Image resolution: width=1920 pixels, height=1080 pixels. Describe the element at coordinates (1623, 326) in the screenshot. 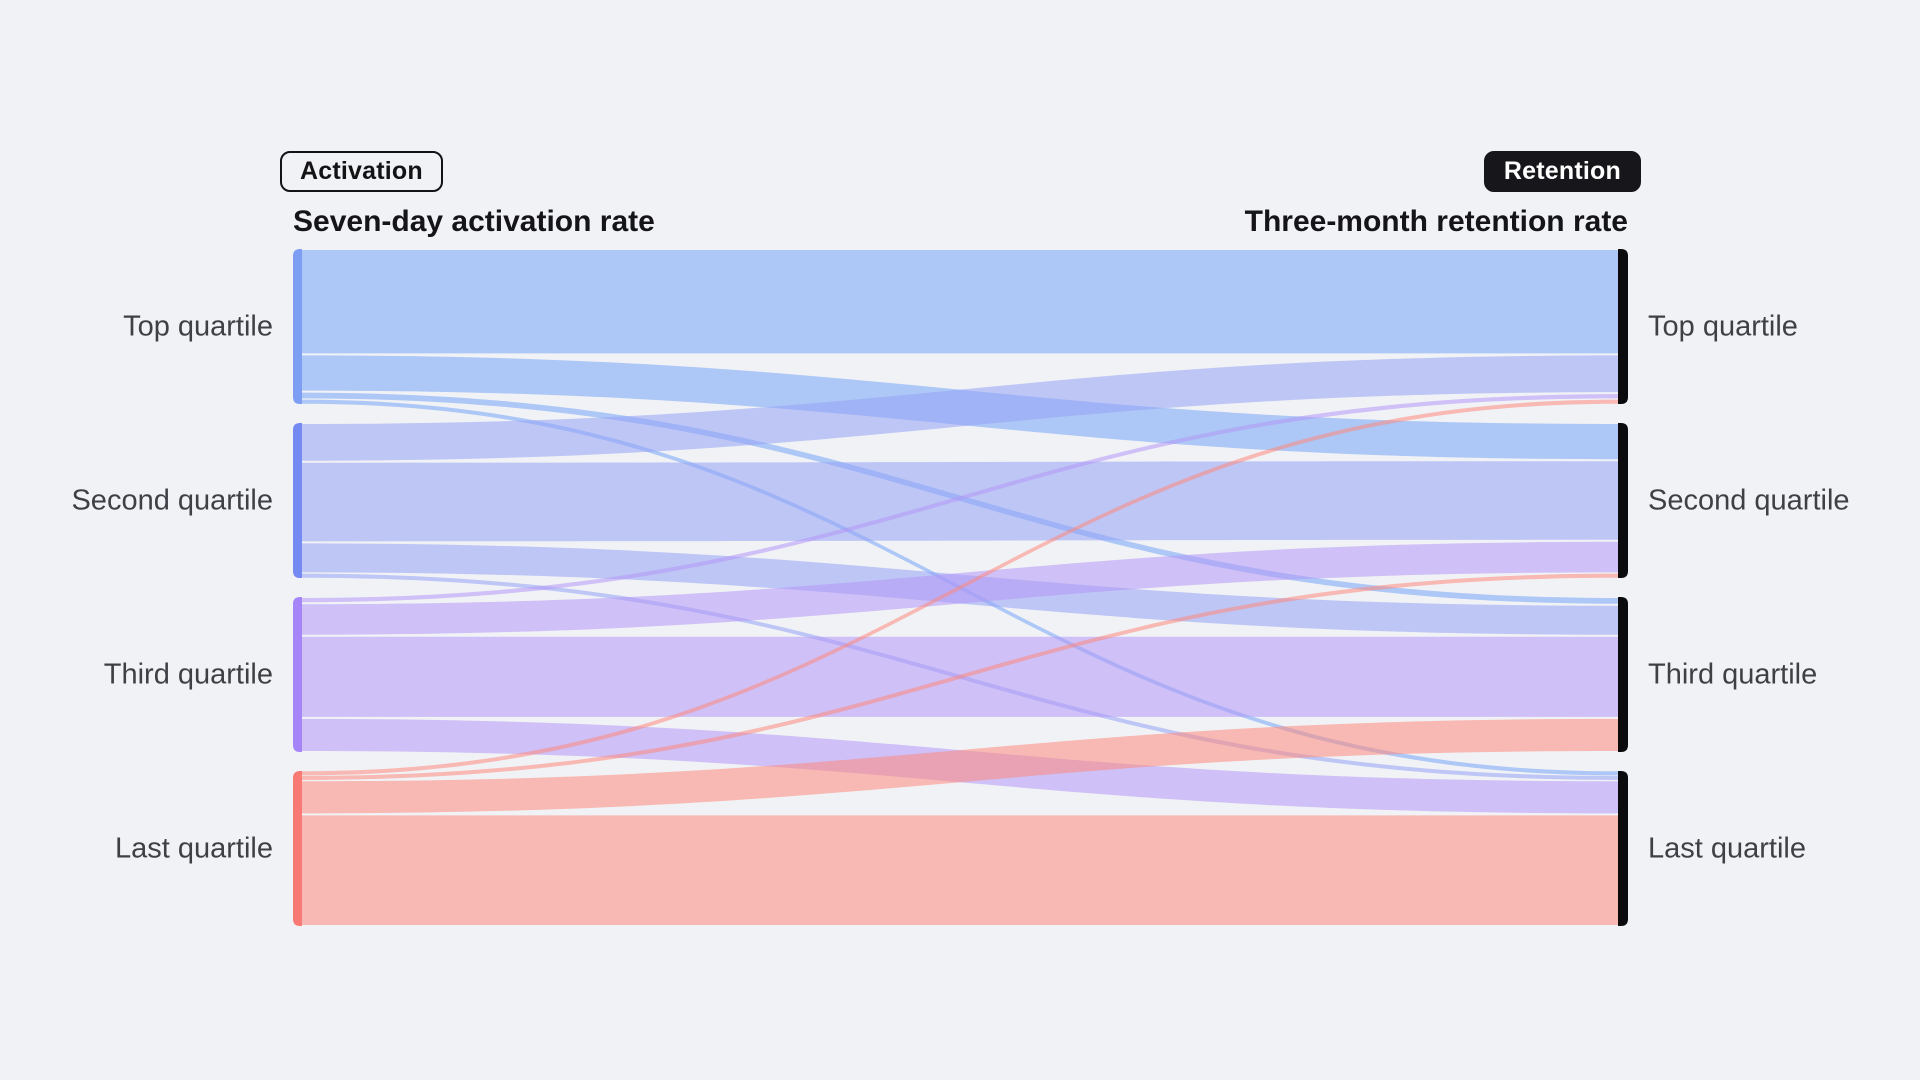

I see `sankey-node-right-top-quartile` at that location.